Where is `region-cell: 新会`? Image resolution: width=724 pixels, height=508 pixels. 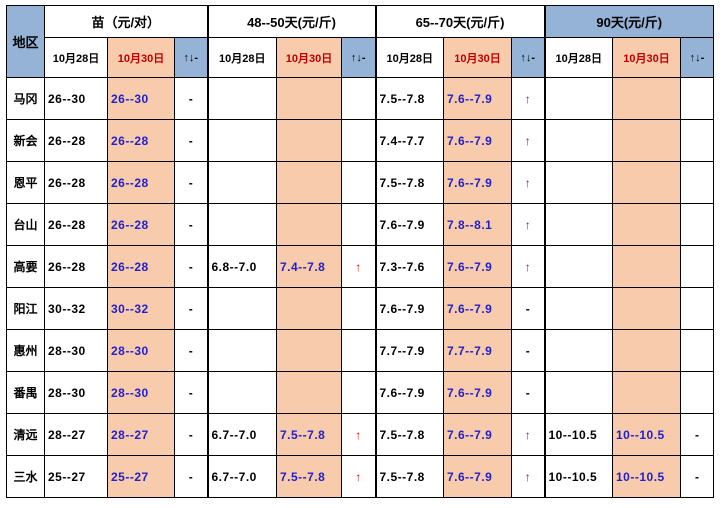 region-cell: 新会 is located at coordinates (25, 140).